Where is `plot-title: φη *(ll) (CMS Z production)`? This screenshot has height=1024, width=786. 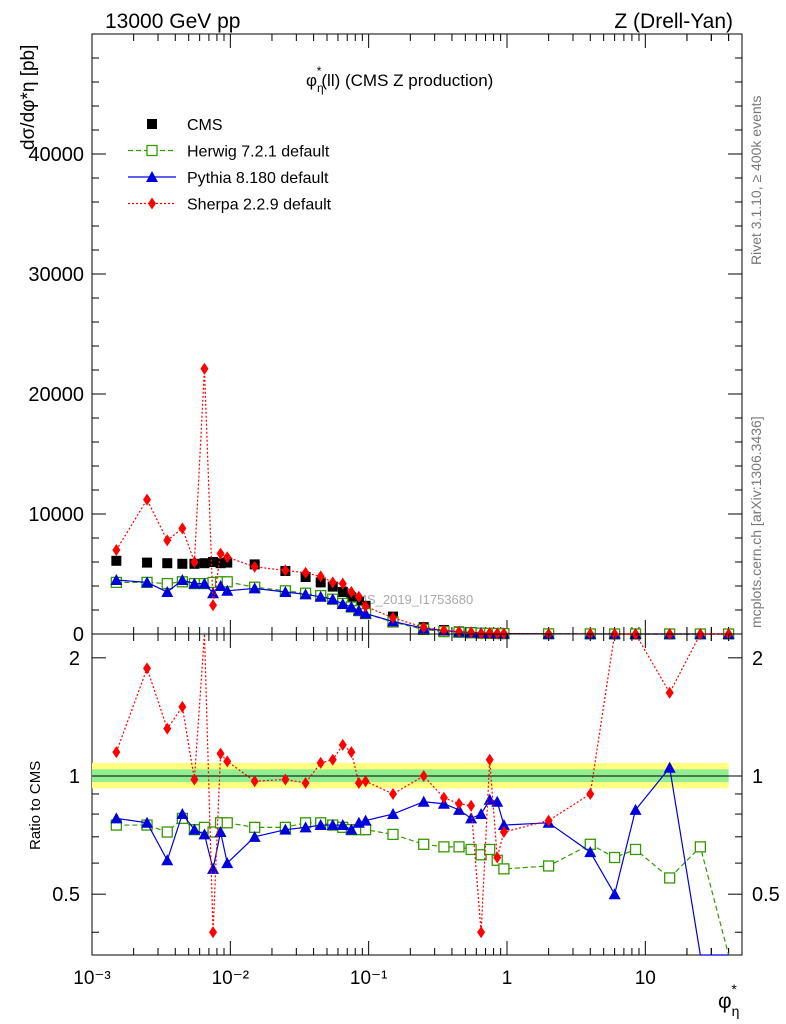 plot-title: φη *(ll) (CMS Z production) is located at coordinates (399, 79).